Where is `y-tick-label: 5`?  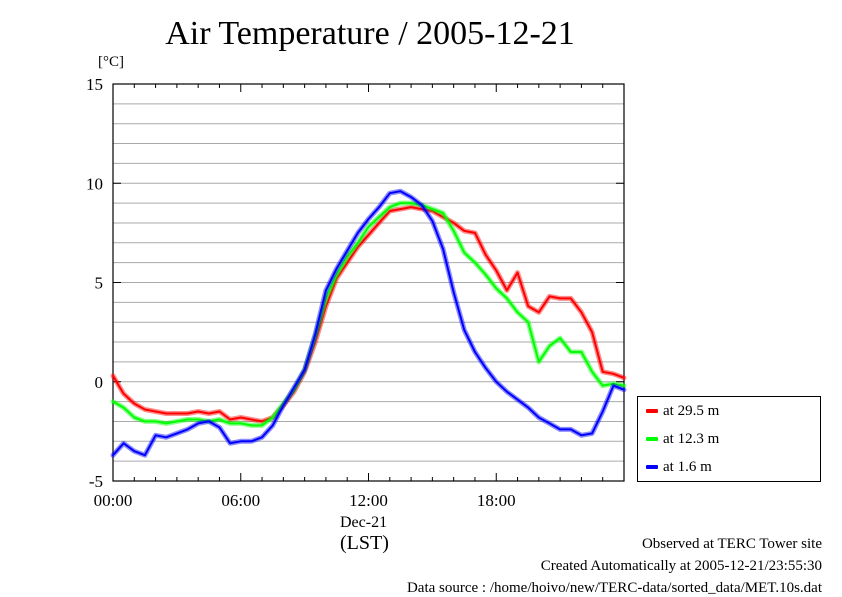
y-tick-label: 5 is located at coordinates (99, 283).